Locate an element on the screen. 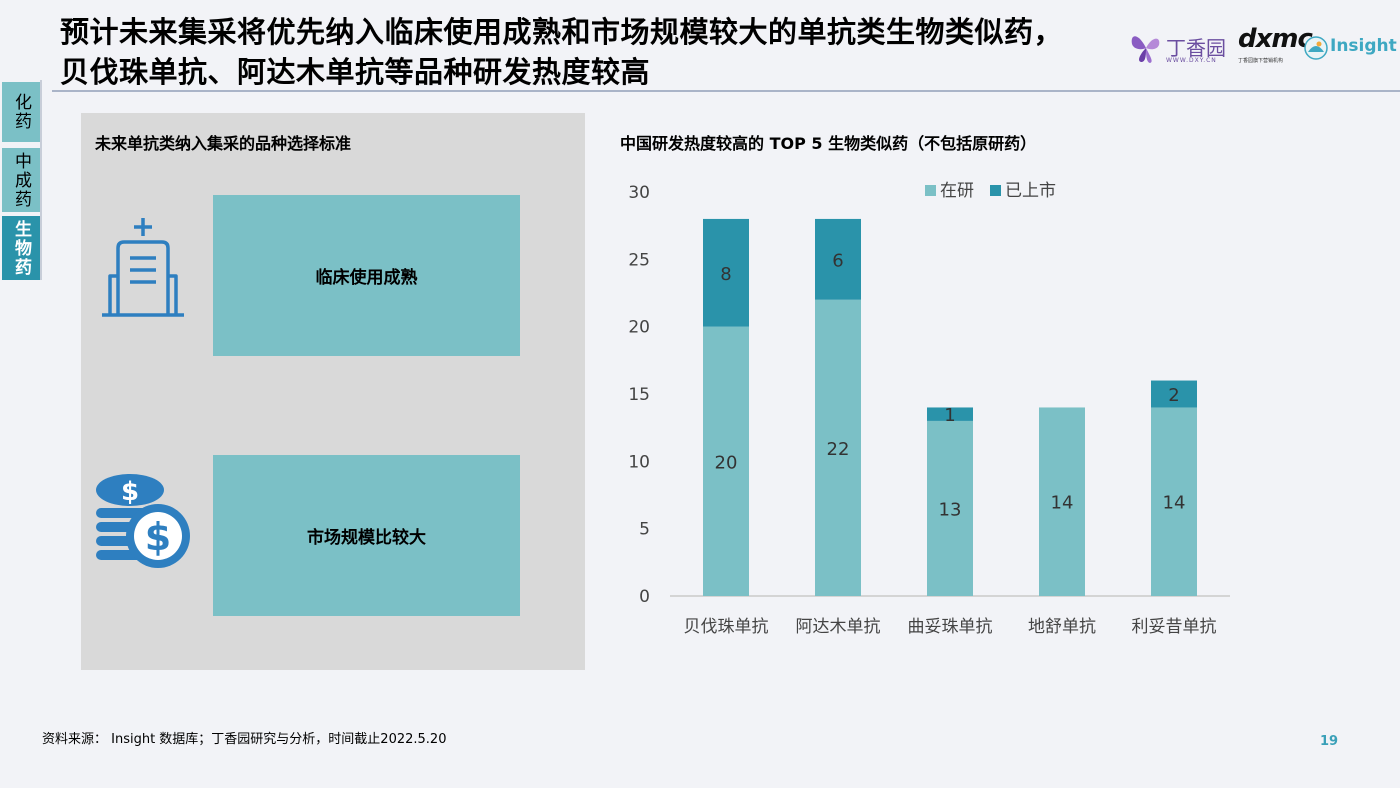 This screenshot has height=788, width=1400. side-tab-biologics: 生物药 is located at coordinates (21, 248).